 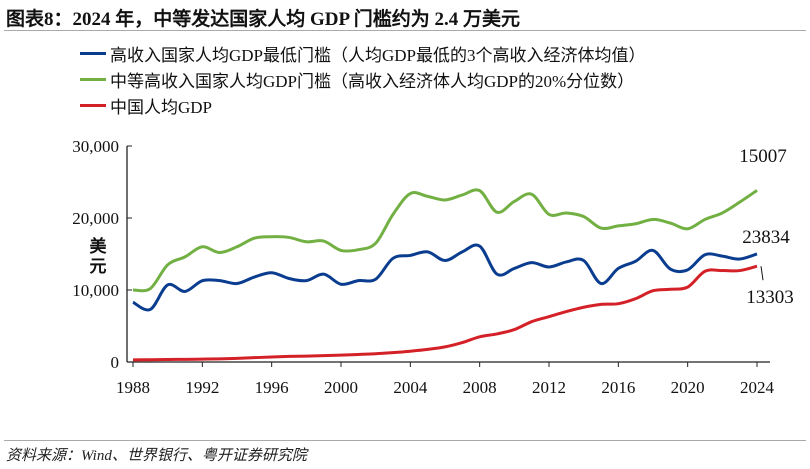 I want to click on y-tick-label: 10,000, so click(x=95, y=290).